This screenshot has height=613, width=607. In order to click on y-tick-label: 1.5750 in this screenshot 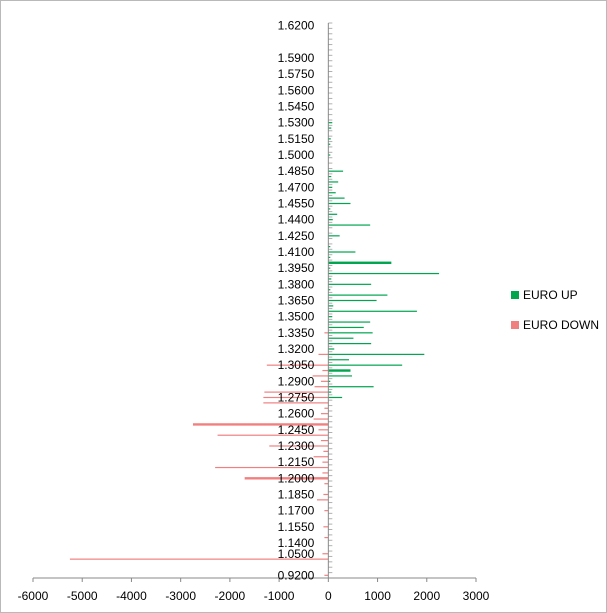, I will do `click(296, 74)`.